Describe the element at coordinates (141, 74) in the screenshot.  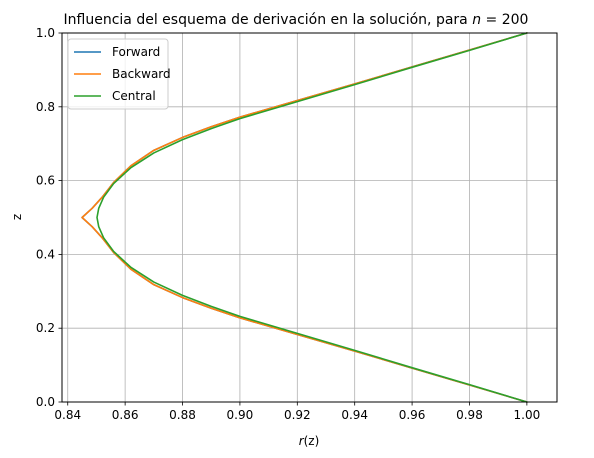
I see `legend-label-backward: Backward` at that location.